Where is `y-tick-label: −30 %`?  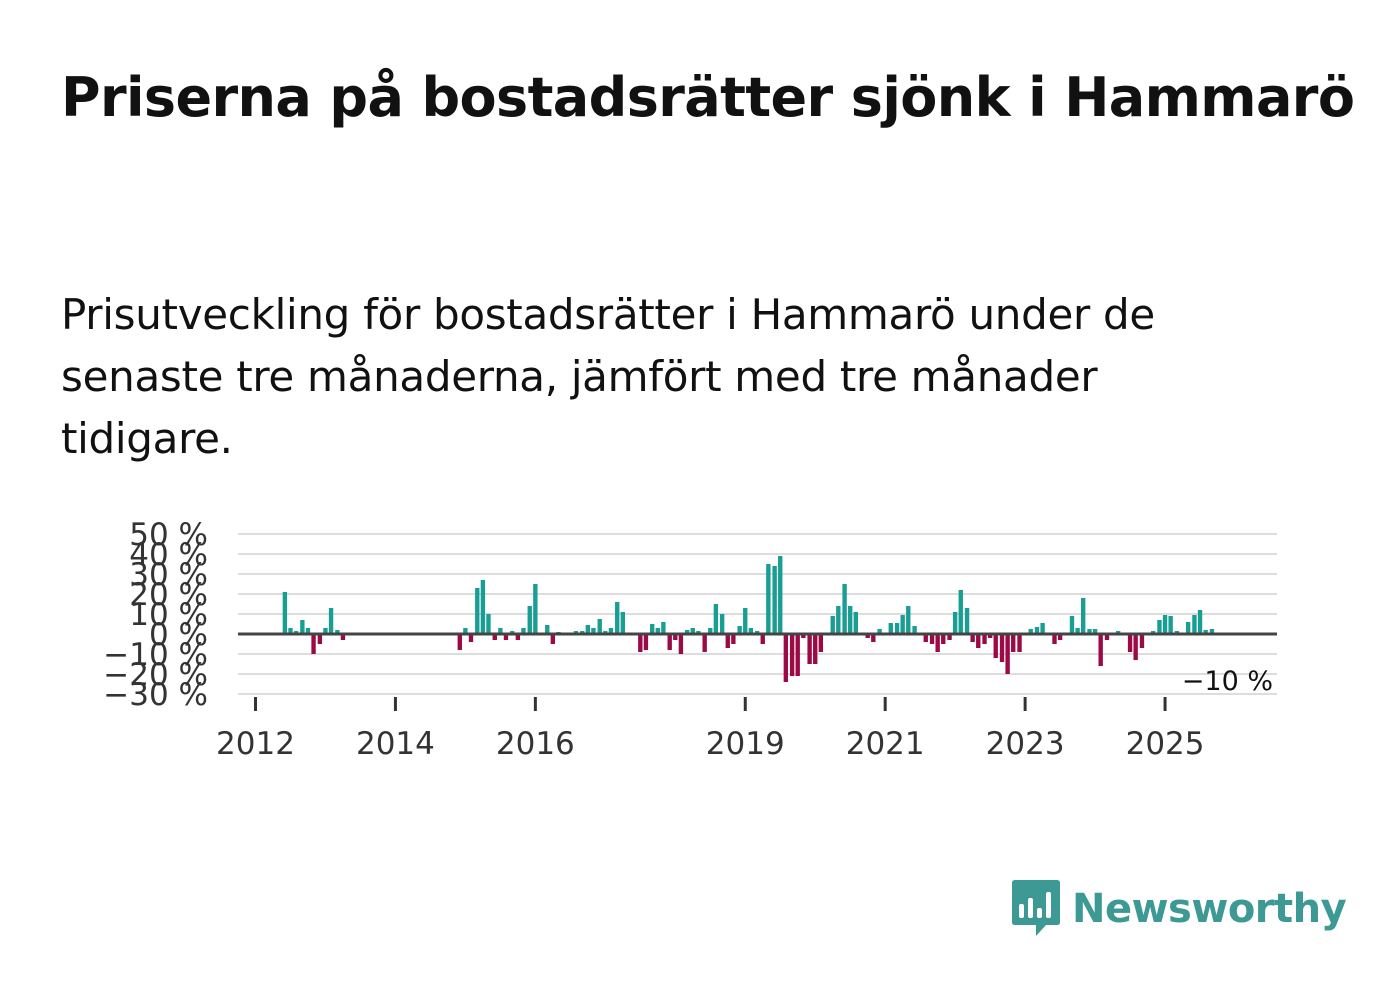 y-tick-label: −30 % is located at coordinates (155, 695).